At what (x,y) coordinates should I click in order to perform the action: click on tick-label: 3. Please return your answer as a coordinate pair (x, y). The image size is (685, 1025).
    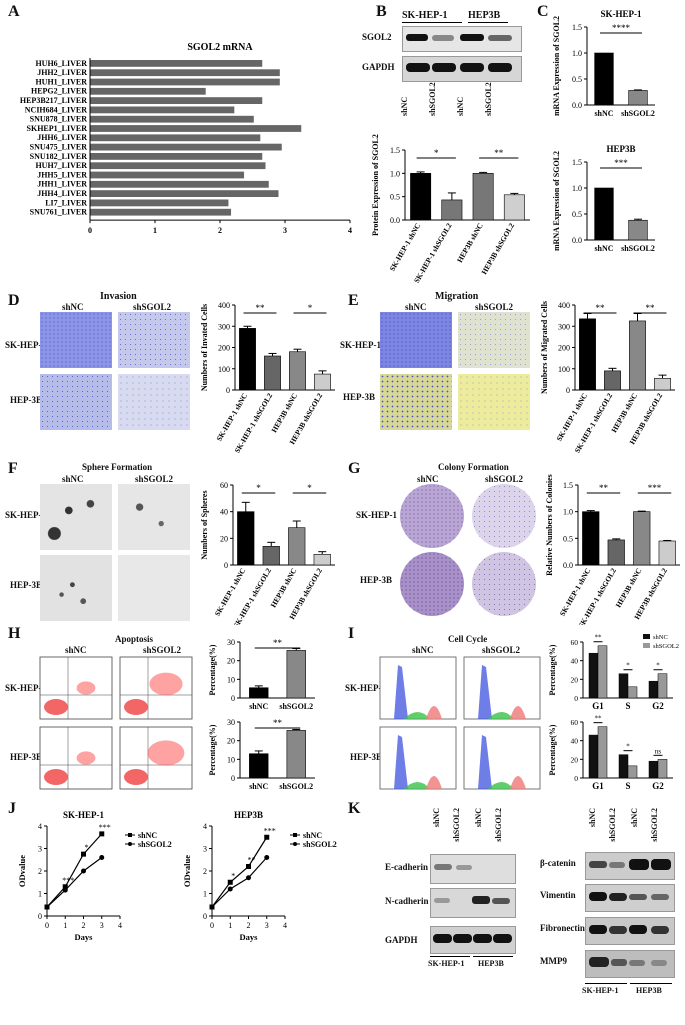
    Looking at the image, I should click on (102, 925).